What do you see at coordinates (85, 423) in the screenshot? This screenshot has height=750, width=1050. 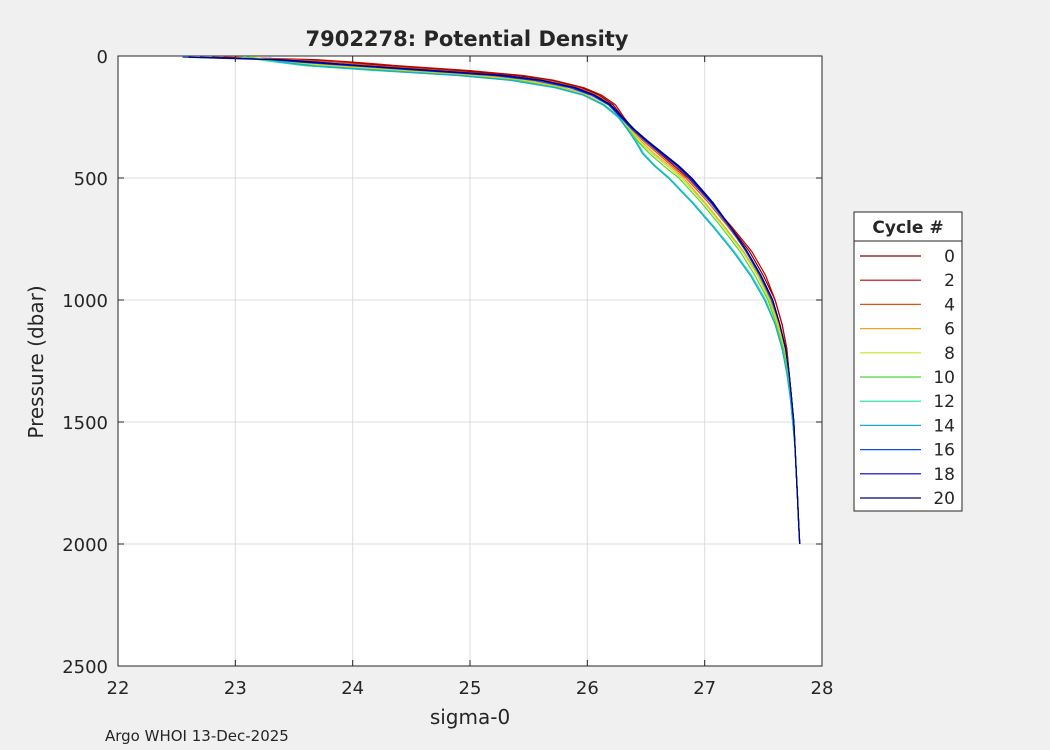 I see `y-tick-label: 1500` at bounding box center [85, 423].